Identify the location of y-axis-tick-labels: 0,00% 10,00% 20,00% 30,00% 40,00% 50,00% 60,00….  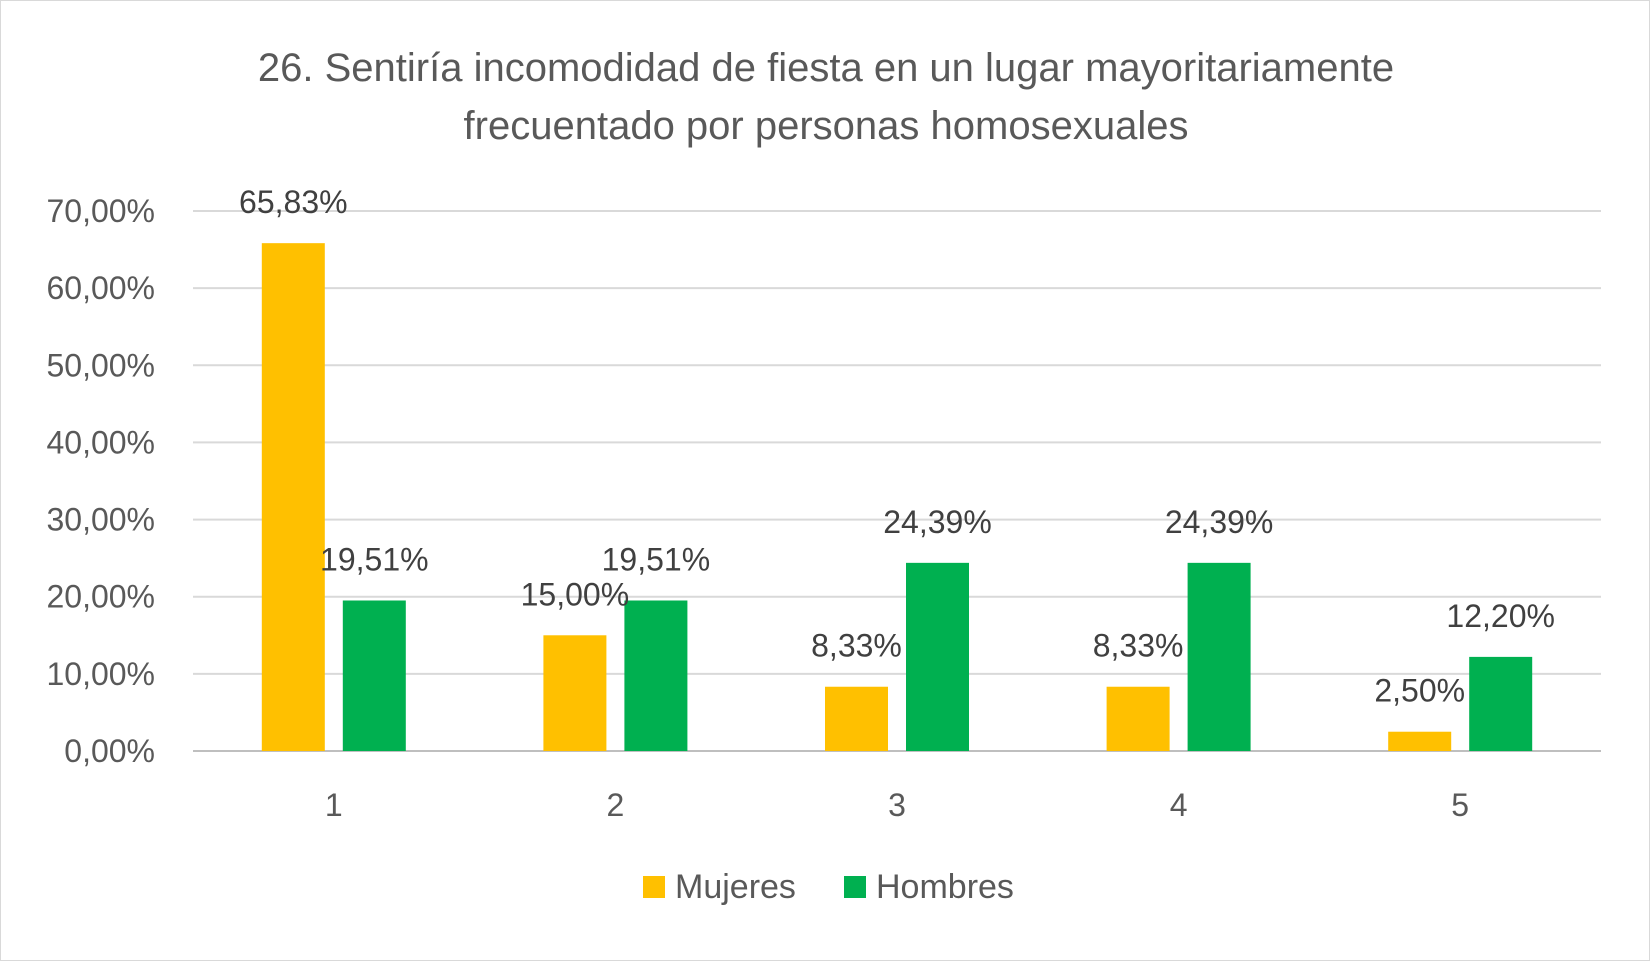
(100, 481).